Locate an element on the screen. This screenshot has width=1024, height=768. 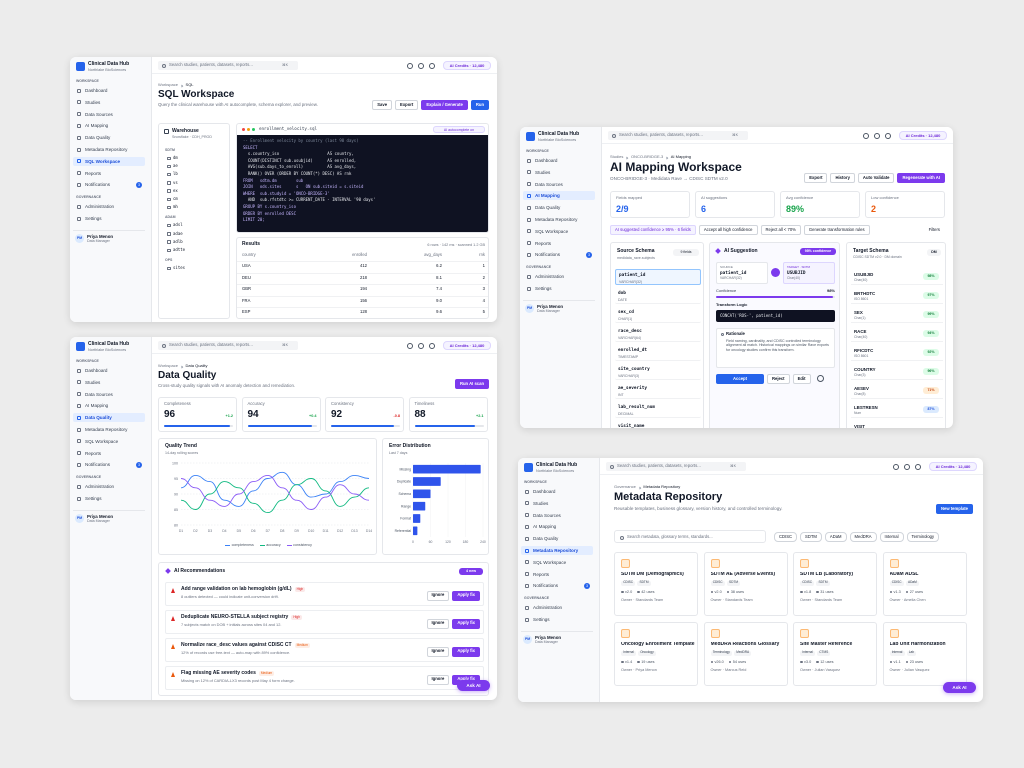
schema-table: adtte is located at coordinates (194, 250).